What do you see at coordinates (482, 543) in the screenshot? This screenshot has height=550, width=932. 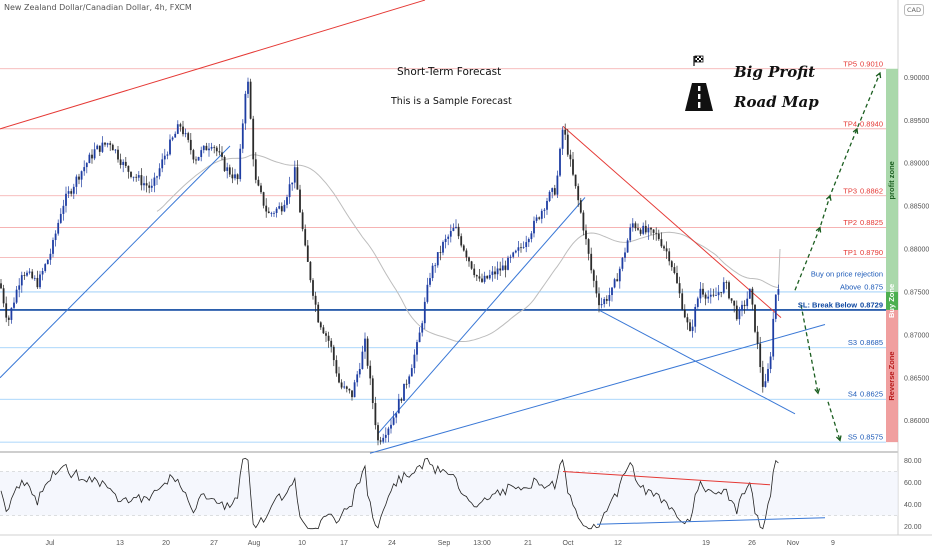 I see `time-tick-label: 13:00` at bounding box center [482, 543].